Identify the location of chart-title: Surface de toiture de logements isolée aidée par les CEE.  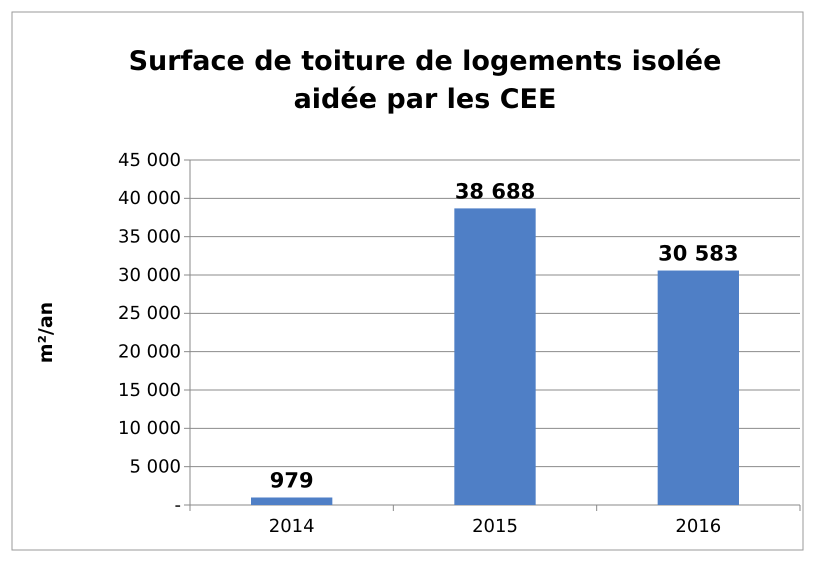
(425, 80).